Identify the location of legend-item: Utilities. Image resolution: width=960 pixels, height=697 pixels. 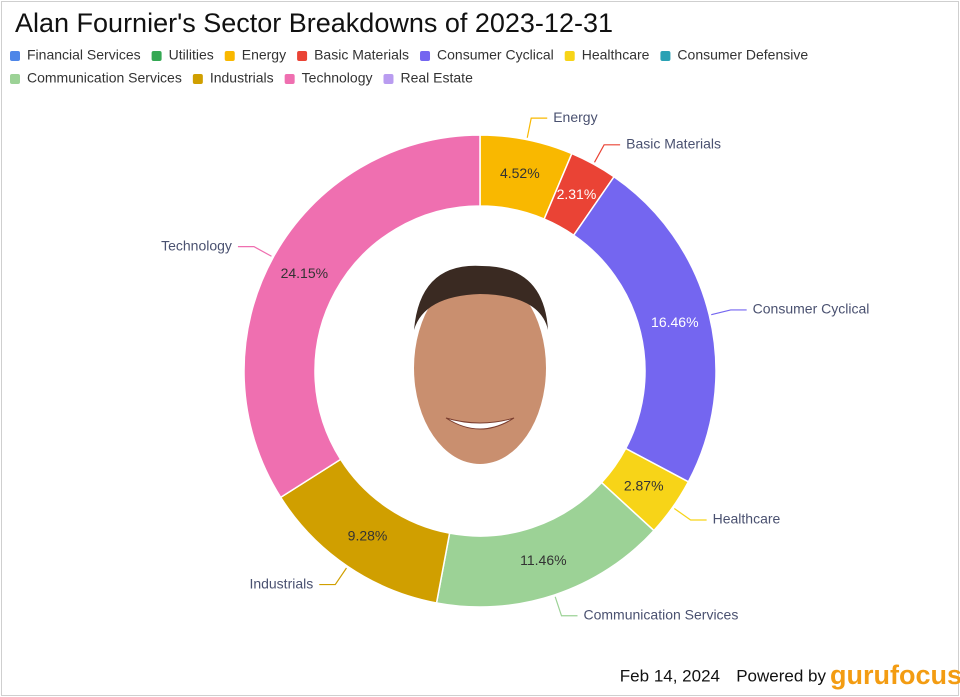
(182, 55).